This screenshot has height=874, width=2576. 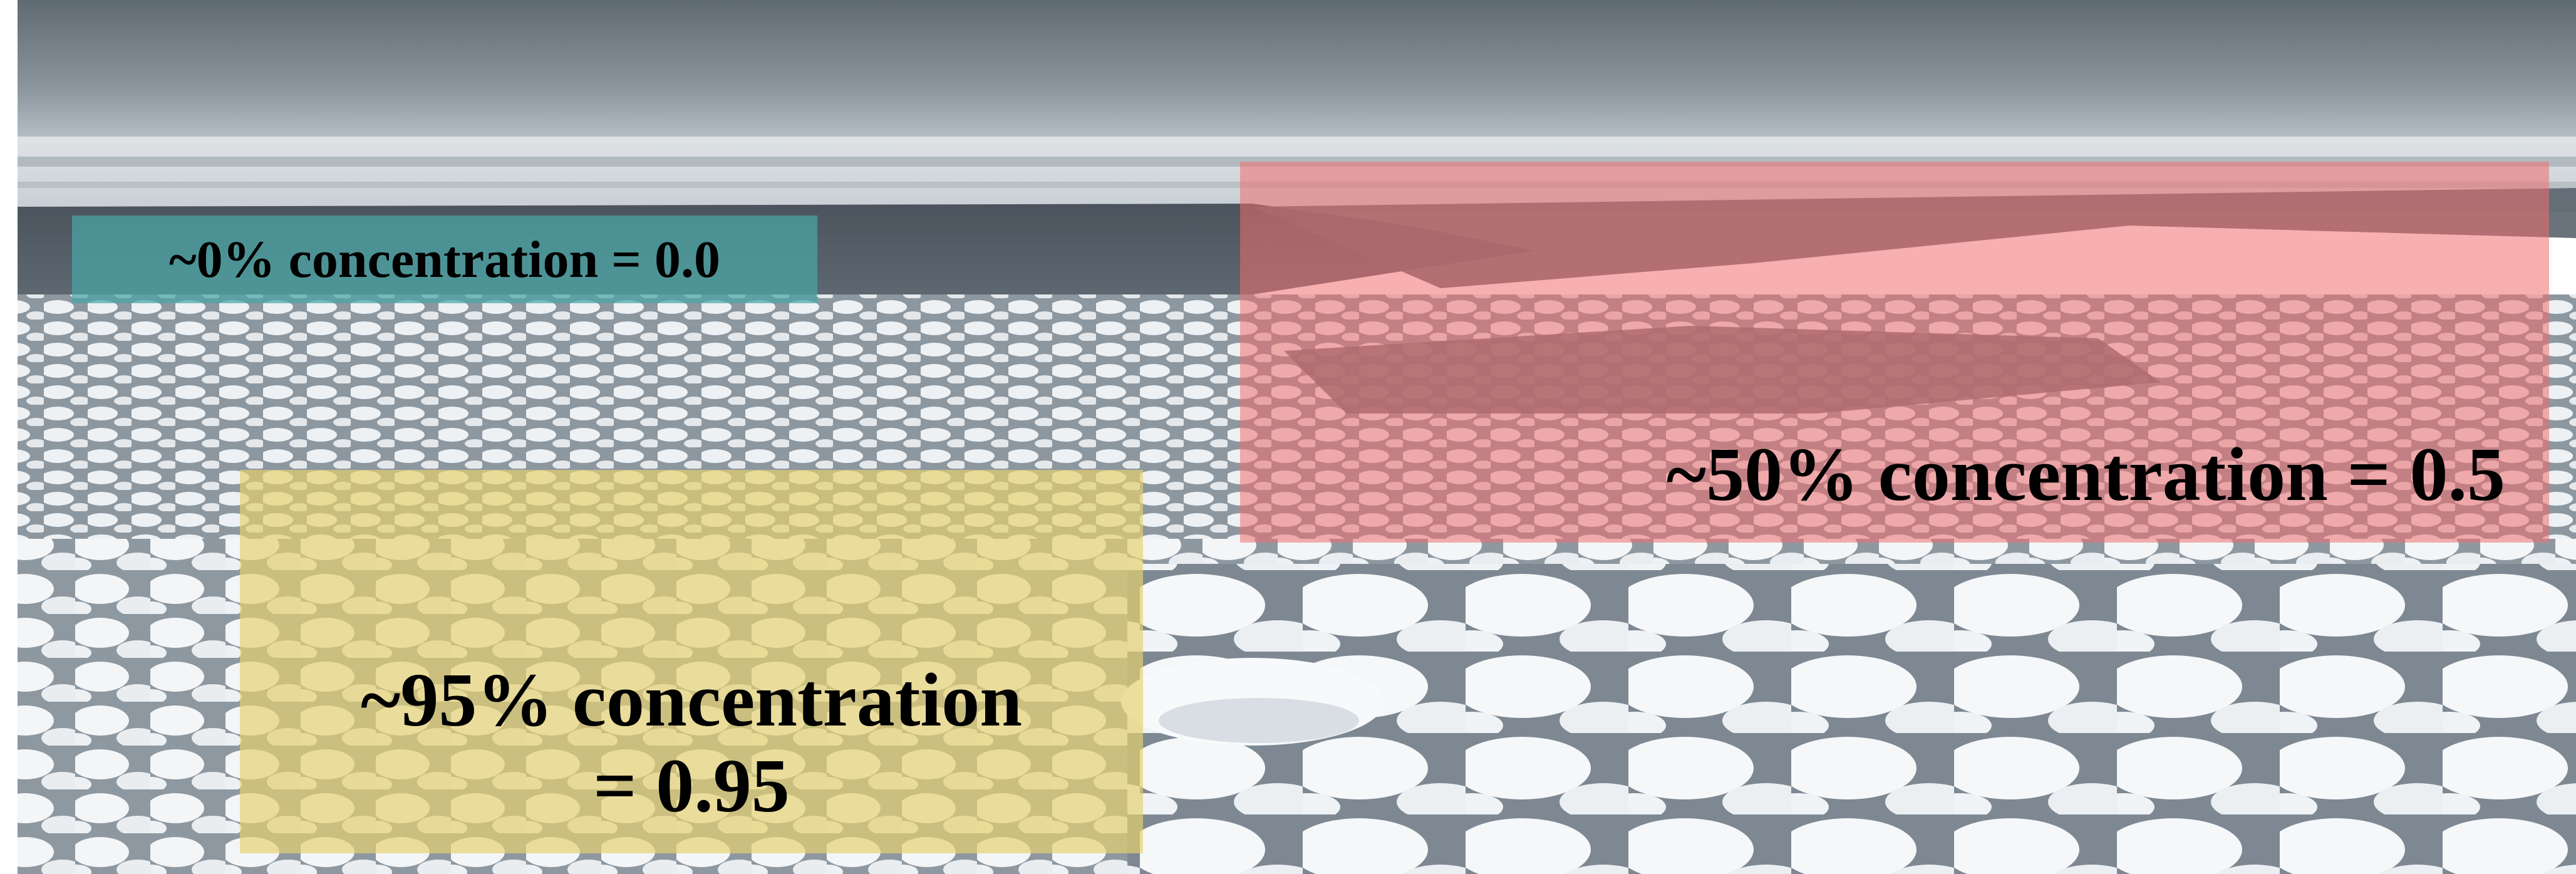 I want to click on dense-pack-label: ~95% concentration = 0.95, so click(x=691, y=743).